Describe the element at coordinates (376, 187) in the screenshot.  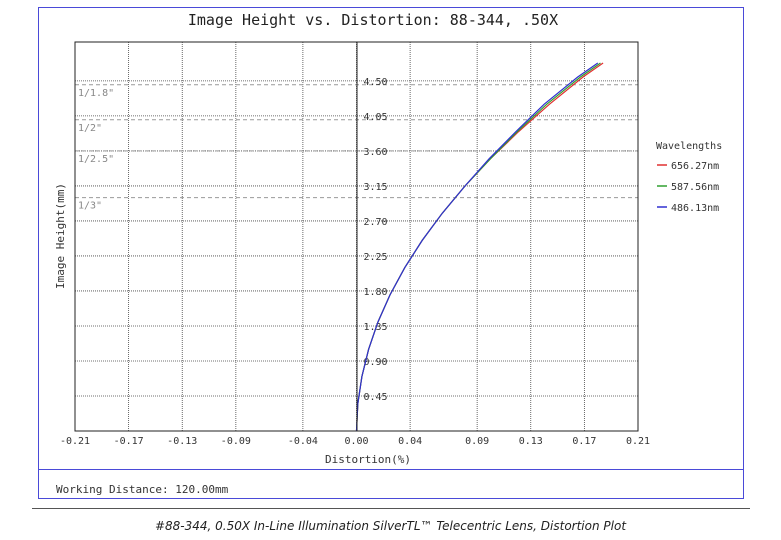
I see `y-tick-label: 3.15` at that location.